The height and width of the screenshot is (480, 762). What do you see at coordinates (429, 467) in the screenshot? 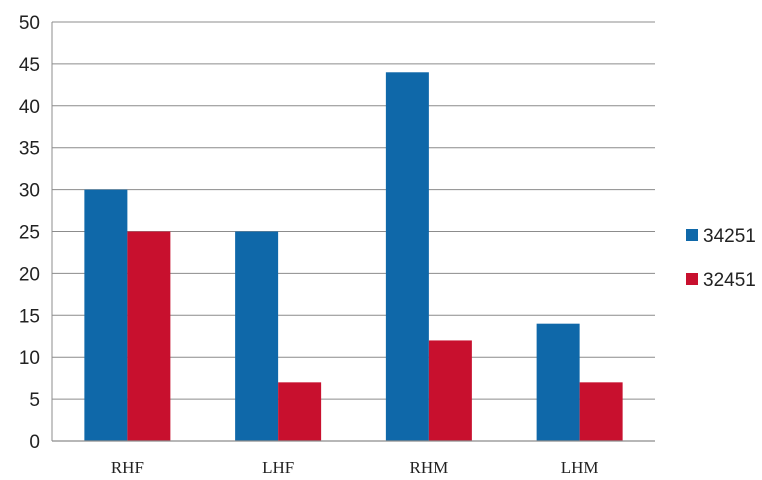
I see `x-tick-label: RHM` at bounding box center [429, 467].